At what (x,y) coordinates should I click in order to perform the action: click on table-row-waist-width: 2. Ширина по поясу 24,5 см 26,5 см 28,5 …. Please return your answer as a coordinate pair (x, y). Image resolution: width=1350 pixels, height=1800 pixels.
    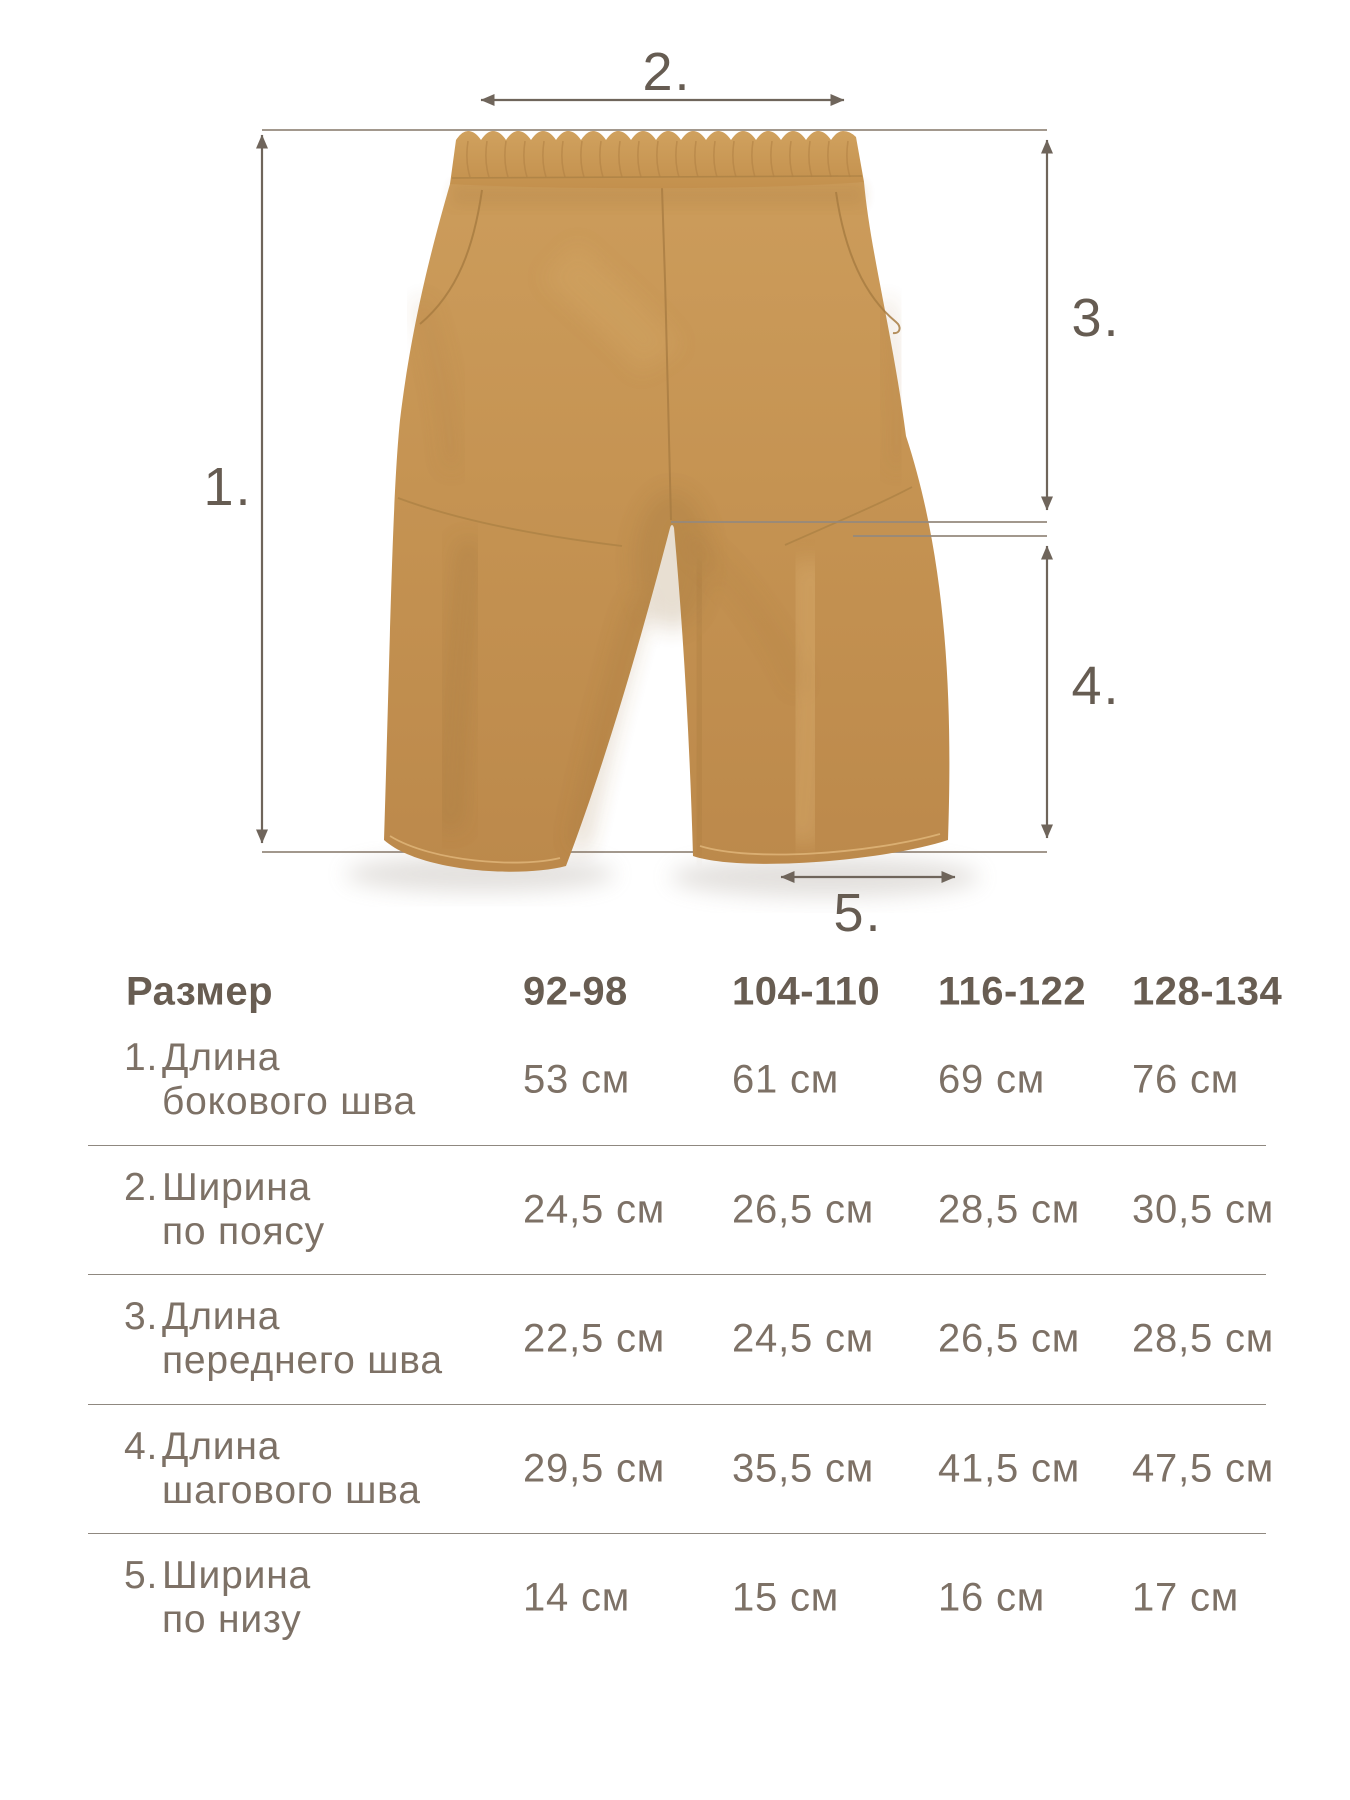
    Looking at the image, I should click on (680, 1210).